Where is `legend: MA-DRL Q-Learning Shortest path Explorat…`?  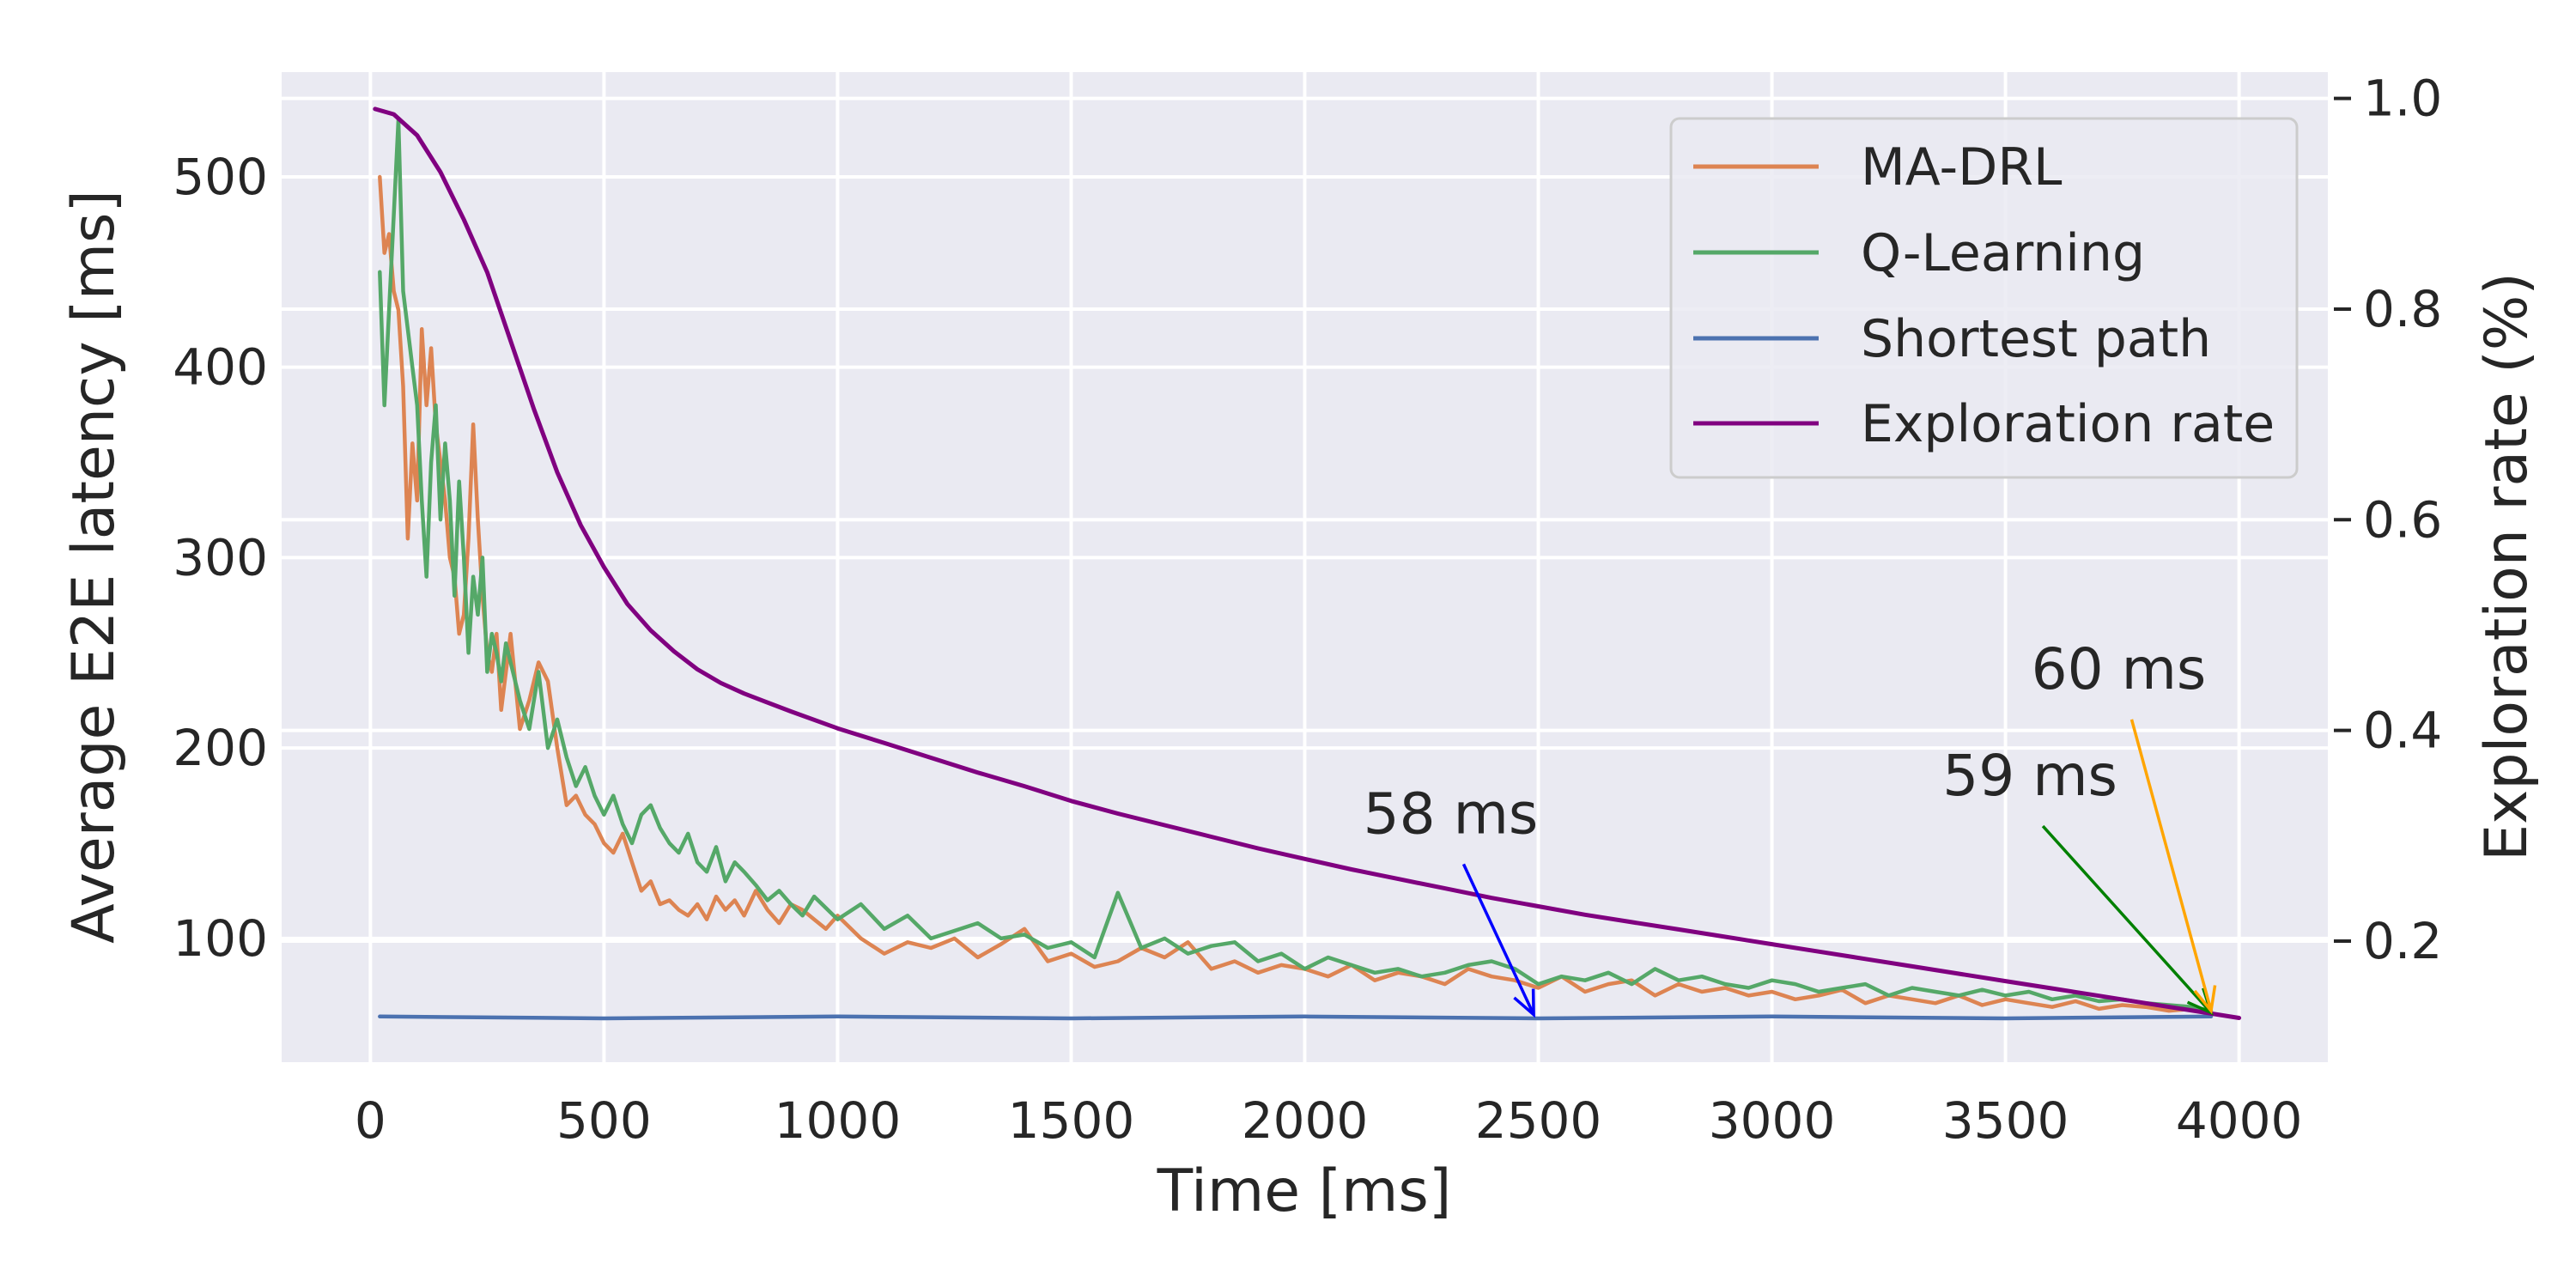 legend: MA-DRL Q-Learning Shortest path Explorat… is located at coordinates (1984, 298).